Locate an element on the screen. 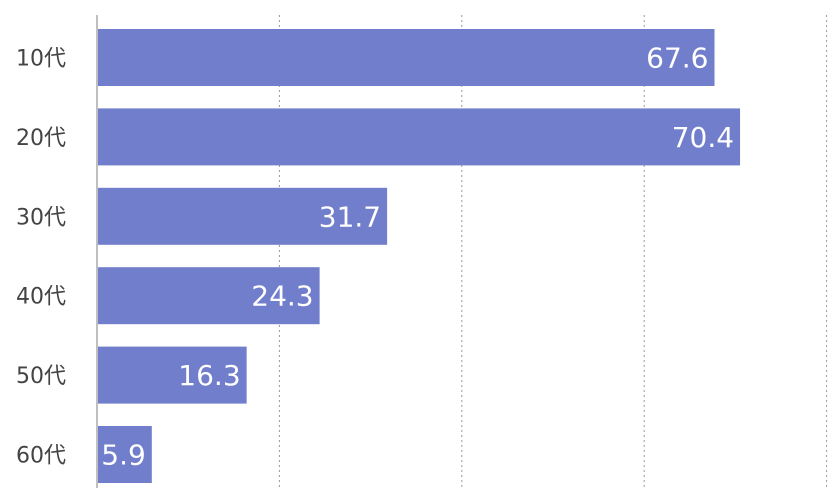  value-label: 70.4 is located at coordinates (703, 137).